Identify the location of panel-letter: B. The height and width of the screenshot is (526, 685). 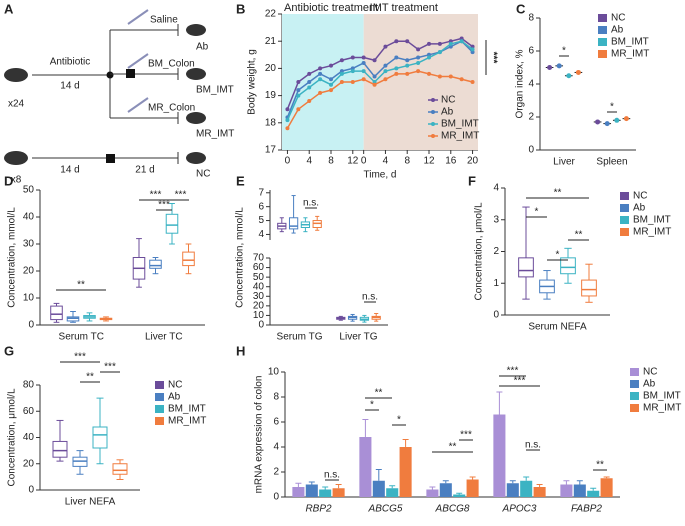
(240, 8).